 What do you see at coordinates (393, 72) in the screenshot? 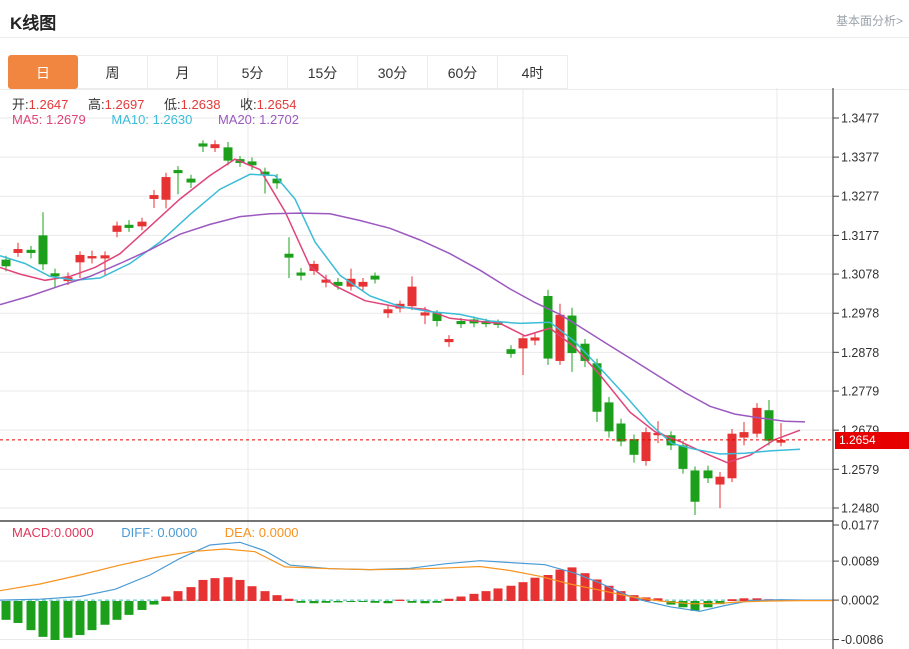
I see `tab-30min: 30分` at bounding box center [393, 72].